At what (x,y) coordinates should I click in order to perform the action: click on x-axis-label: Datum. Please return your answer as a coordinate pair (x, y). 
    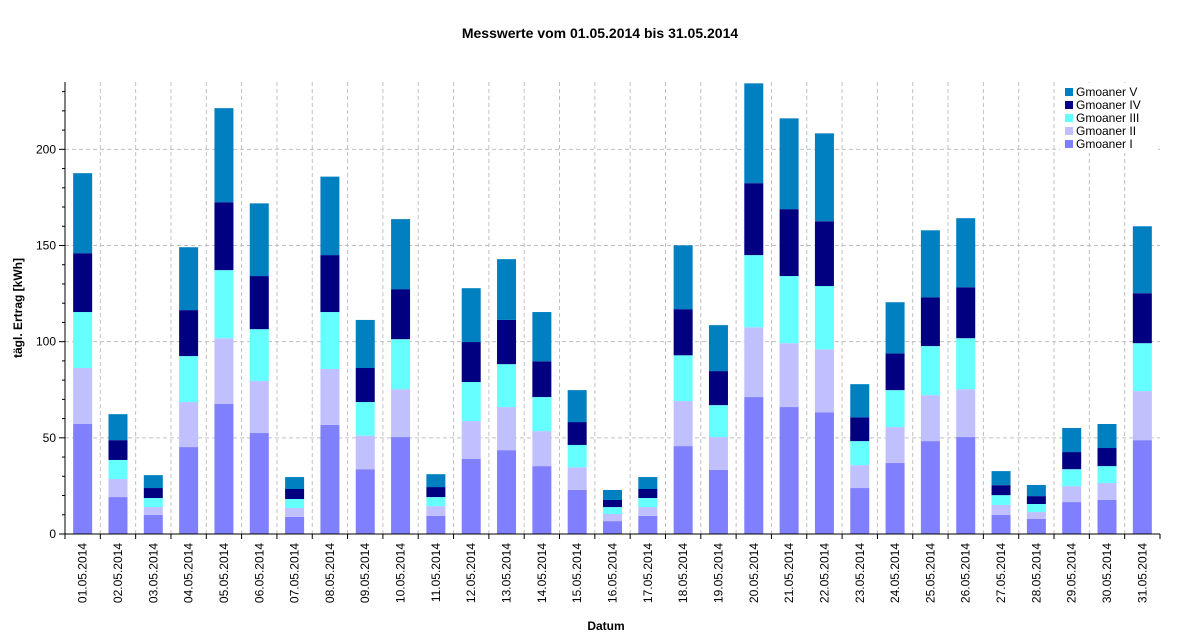
    Looking at the image, I should click on (605, 626).